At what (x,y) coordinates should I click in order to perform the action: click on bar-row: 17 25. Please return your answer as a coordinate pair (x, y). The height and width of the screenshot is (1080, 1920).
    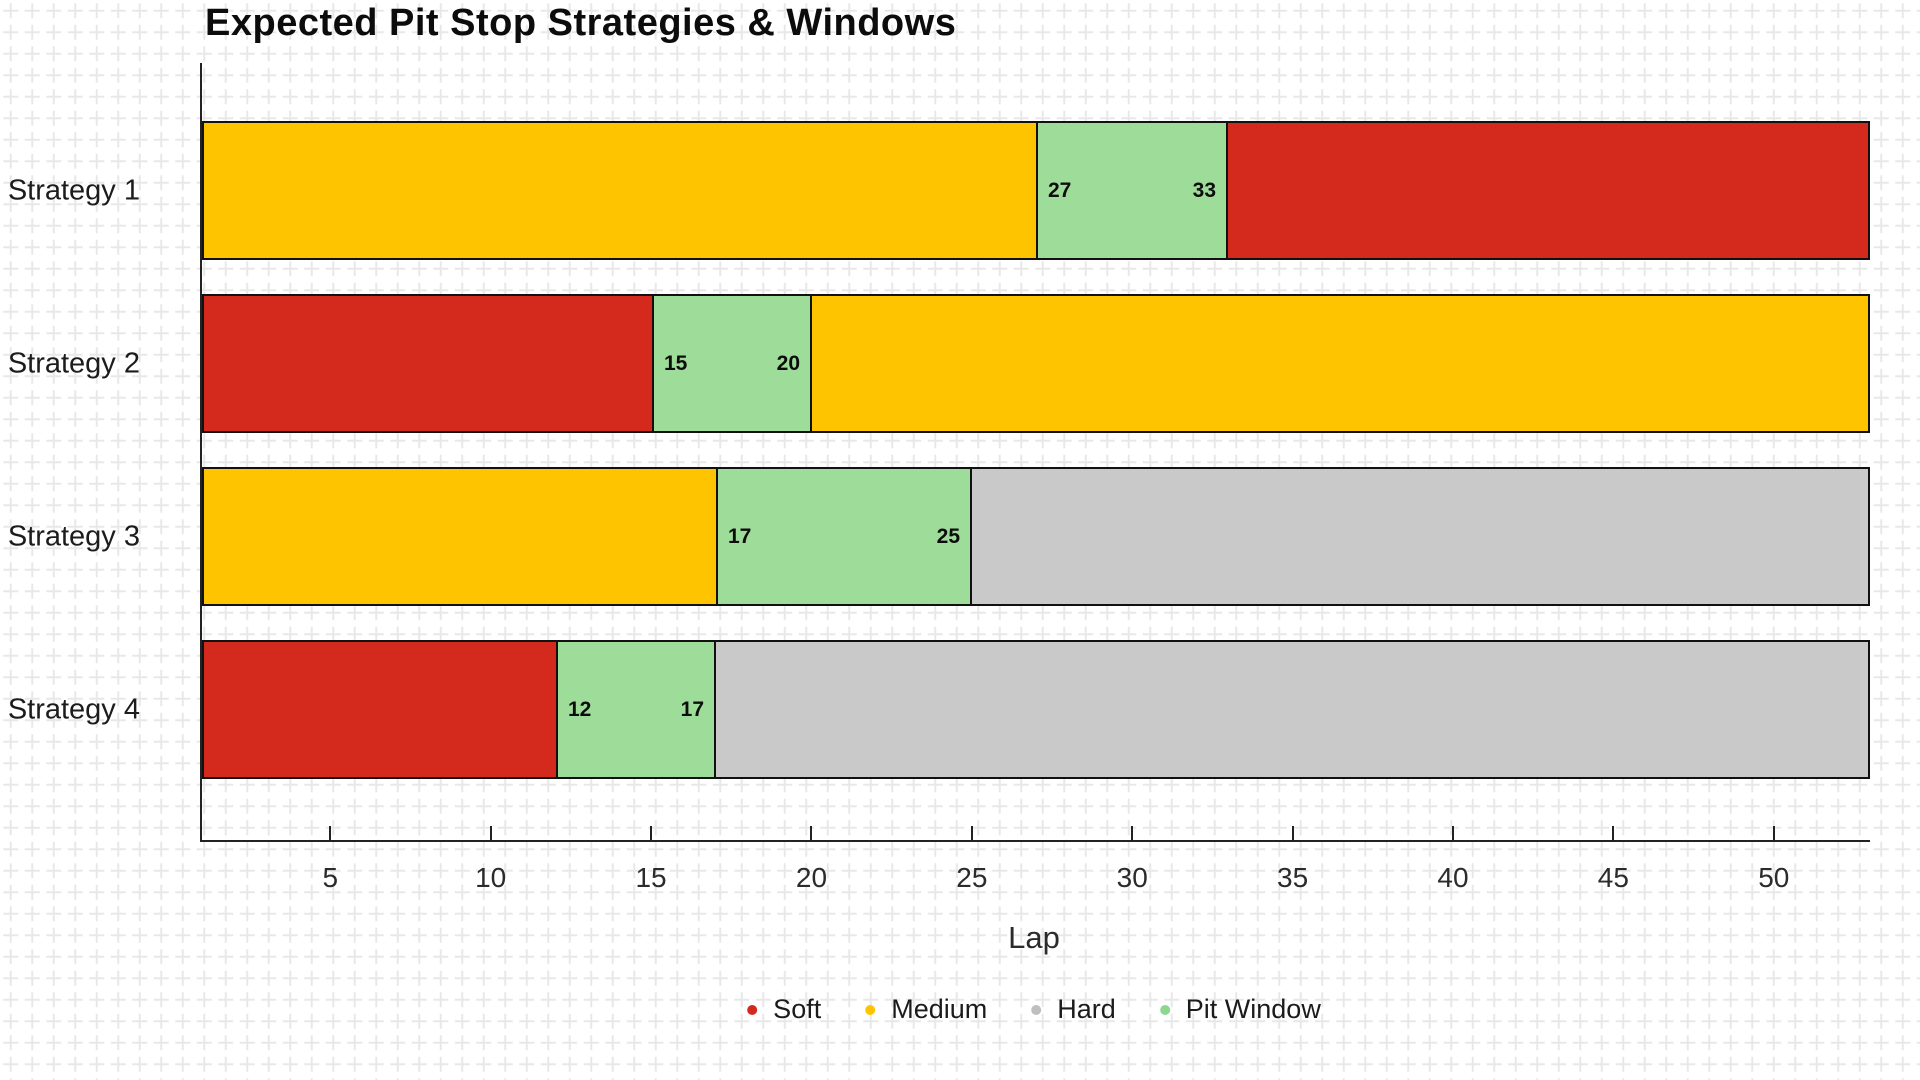
    Looking at the image, I should click on (1036, 536).